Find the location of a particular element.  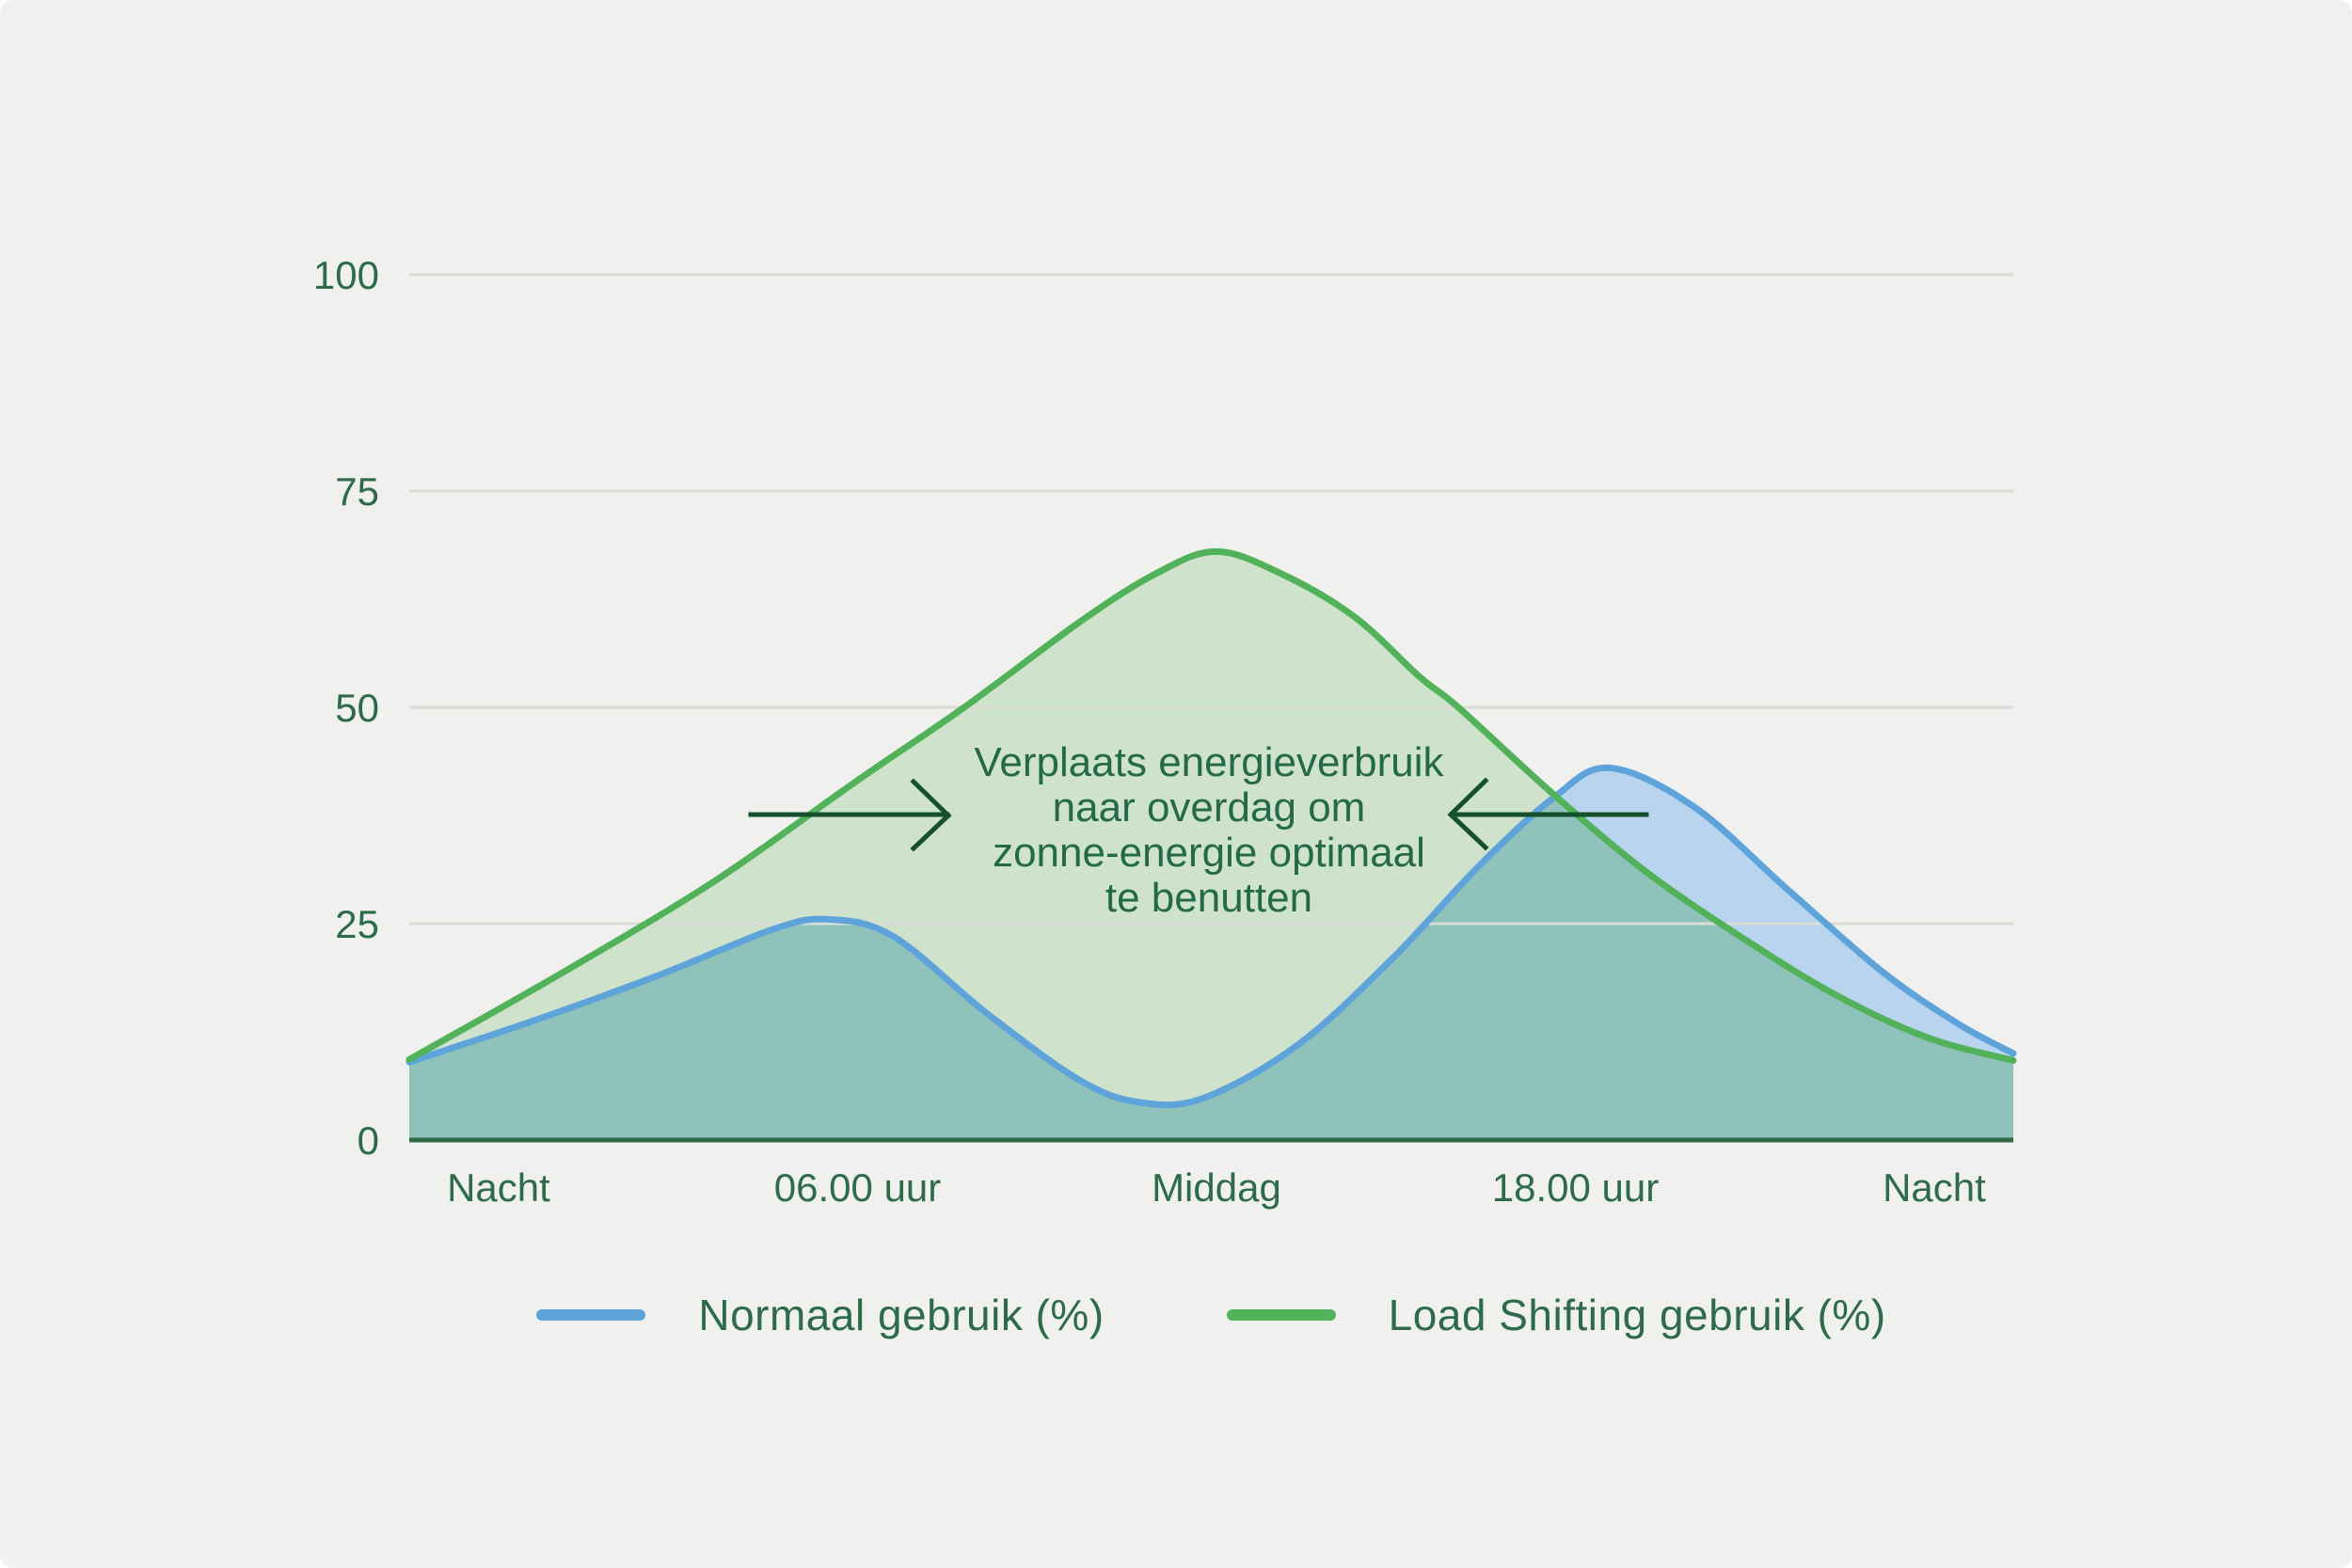

arrow-left-icon is located at coordinates (1548, 814).